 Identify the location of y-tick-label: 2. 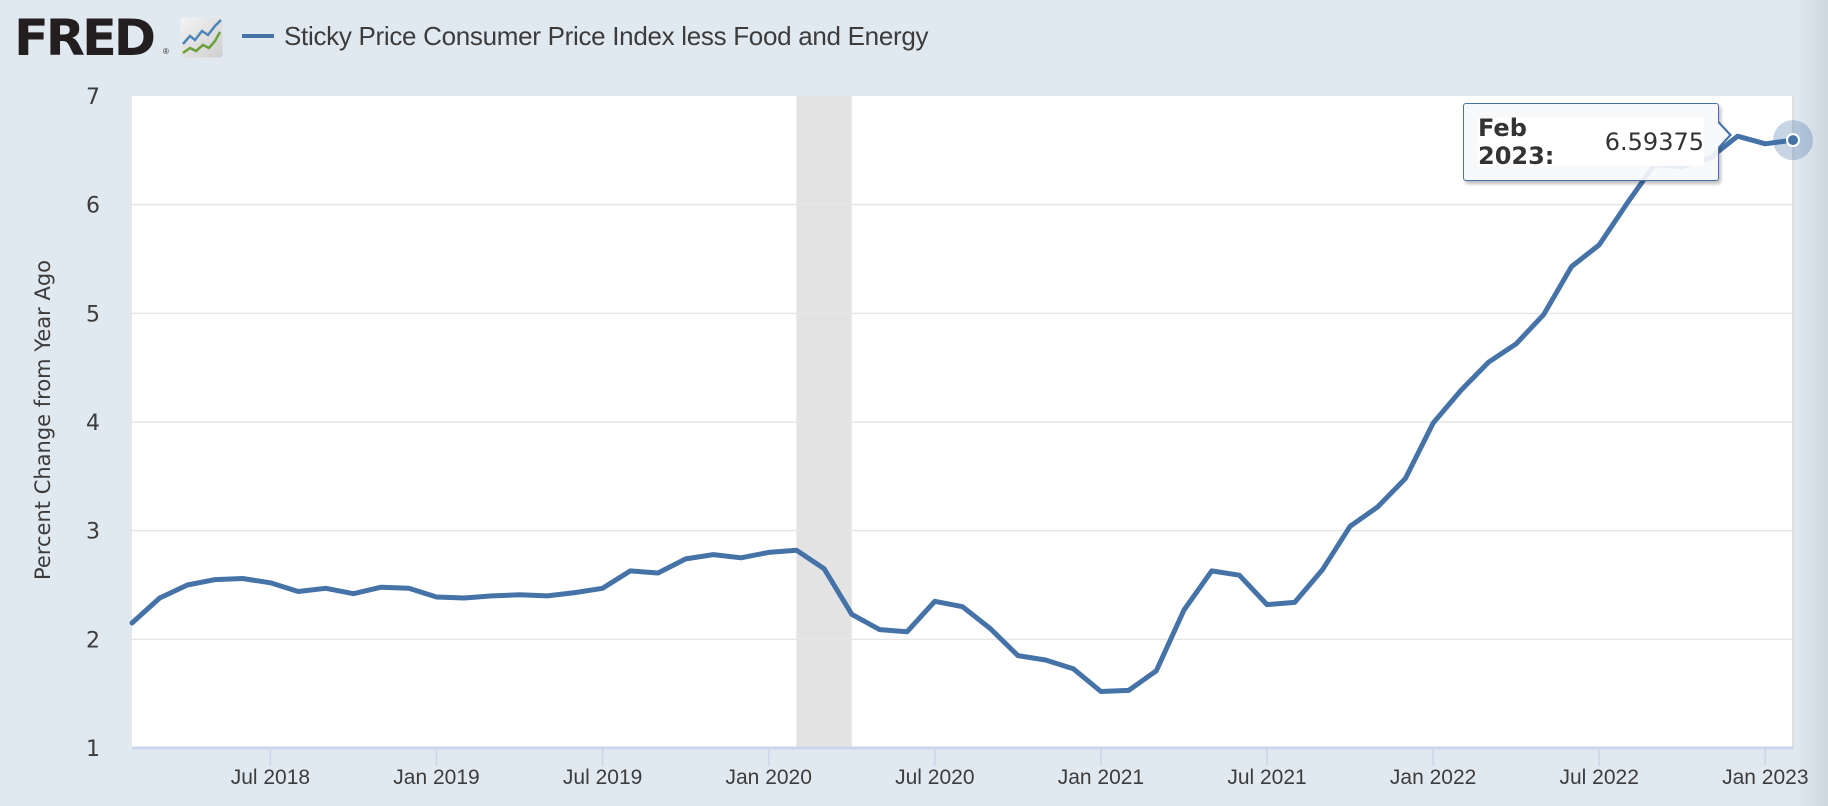
(93, 640).